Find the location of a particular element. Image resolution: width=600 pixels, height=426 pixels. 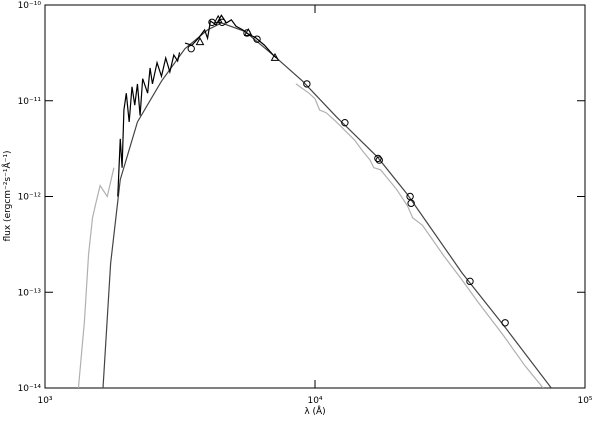

spectrum-line is located at coordinates (197, 105).